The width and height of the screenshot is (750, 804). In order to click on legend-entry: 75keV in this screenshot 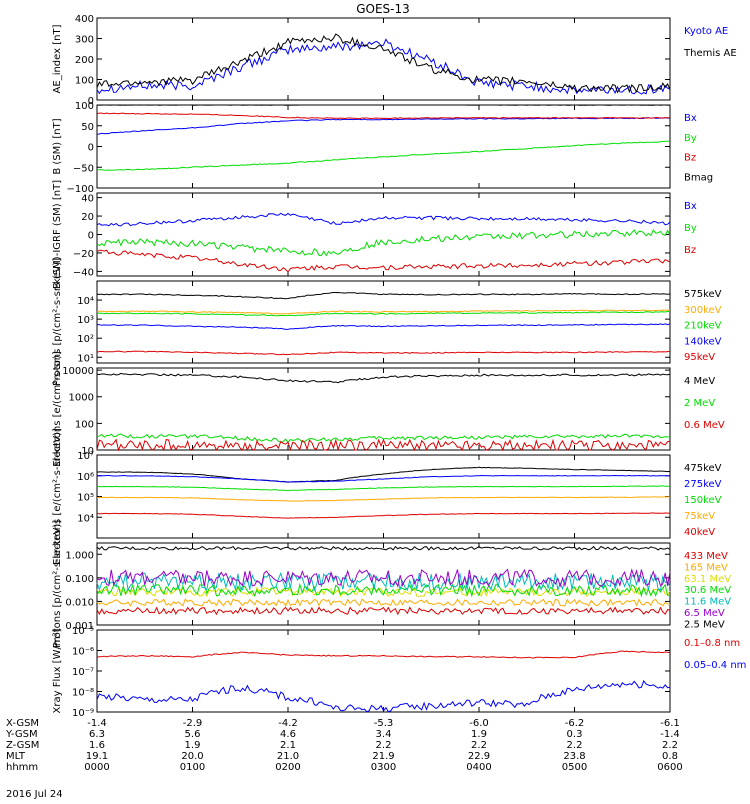, I will do `click(699, 516)`.